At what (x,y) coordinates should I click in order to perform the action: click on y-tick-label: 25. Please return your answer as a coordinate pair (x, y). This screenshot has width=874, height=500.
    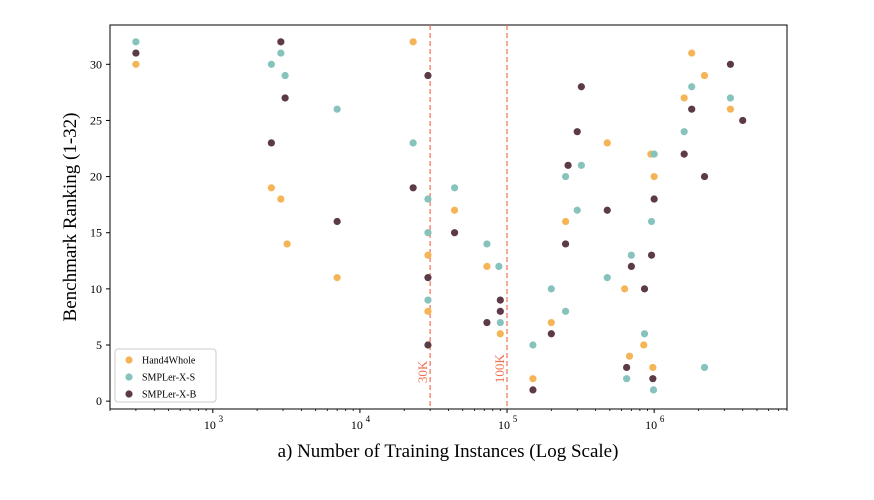
    Looking at the image, I should click on (96, 120).